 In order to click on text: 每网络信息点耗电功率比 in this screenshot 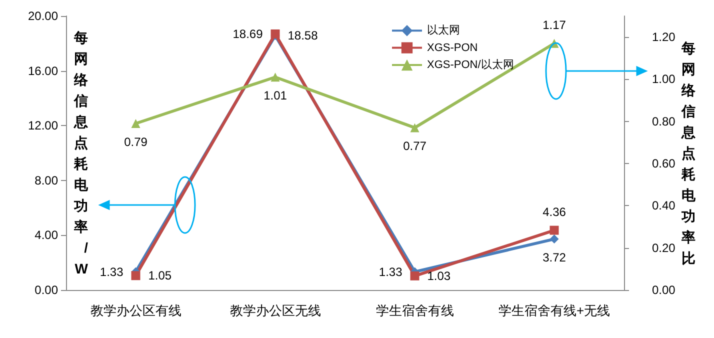, I will do `click(688, 153)`.